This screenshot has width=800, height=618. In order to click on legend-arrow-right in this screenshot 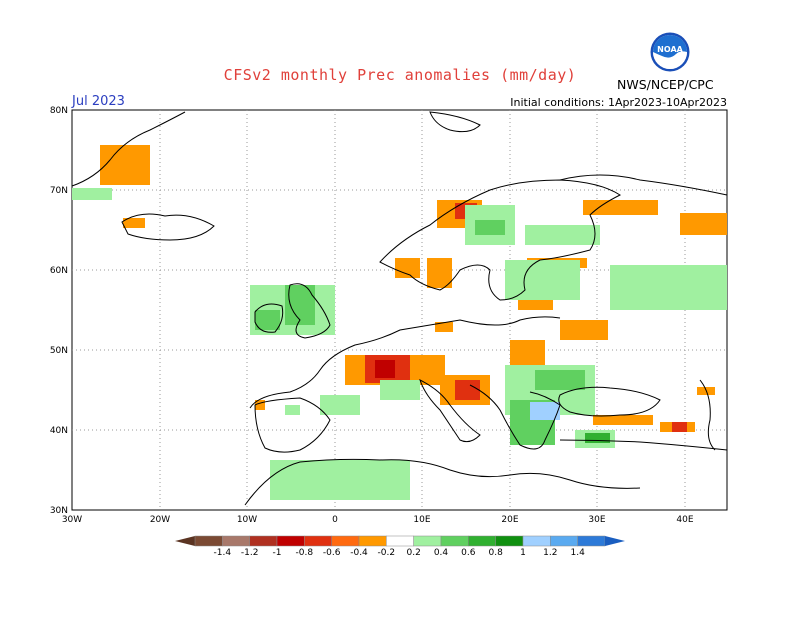, I will do `click(615, 541)`.